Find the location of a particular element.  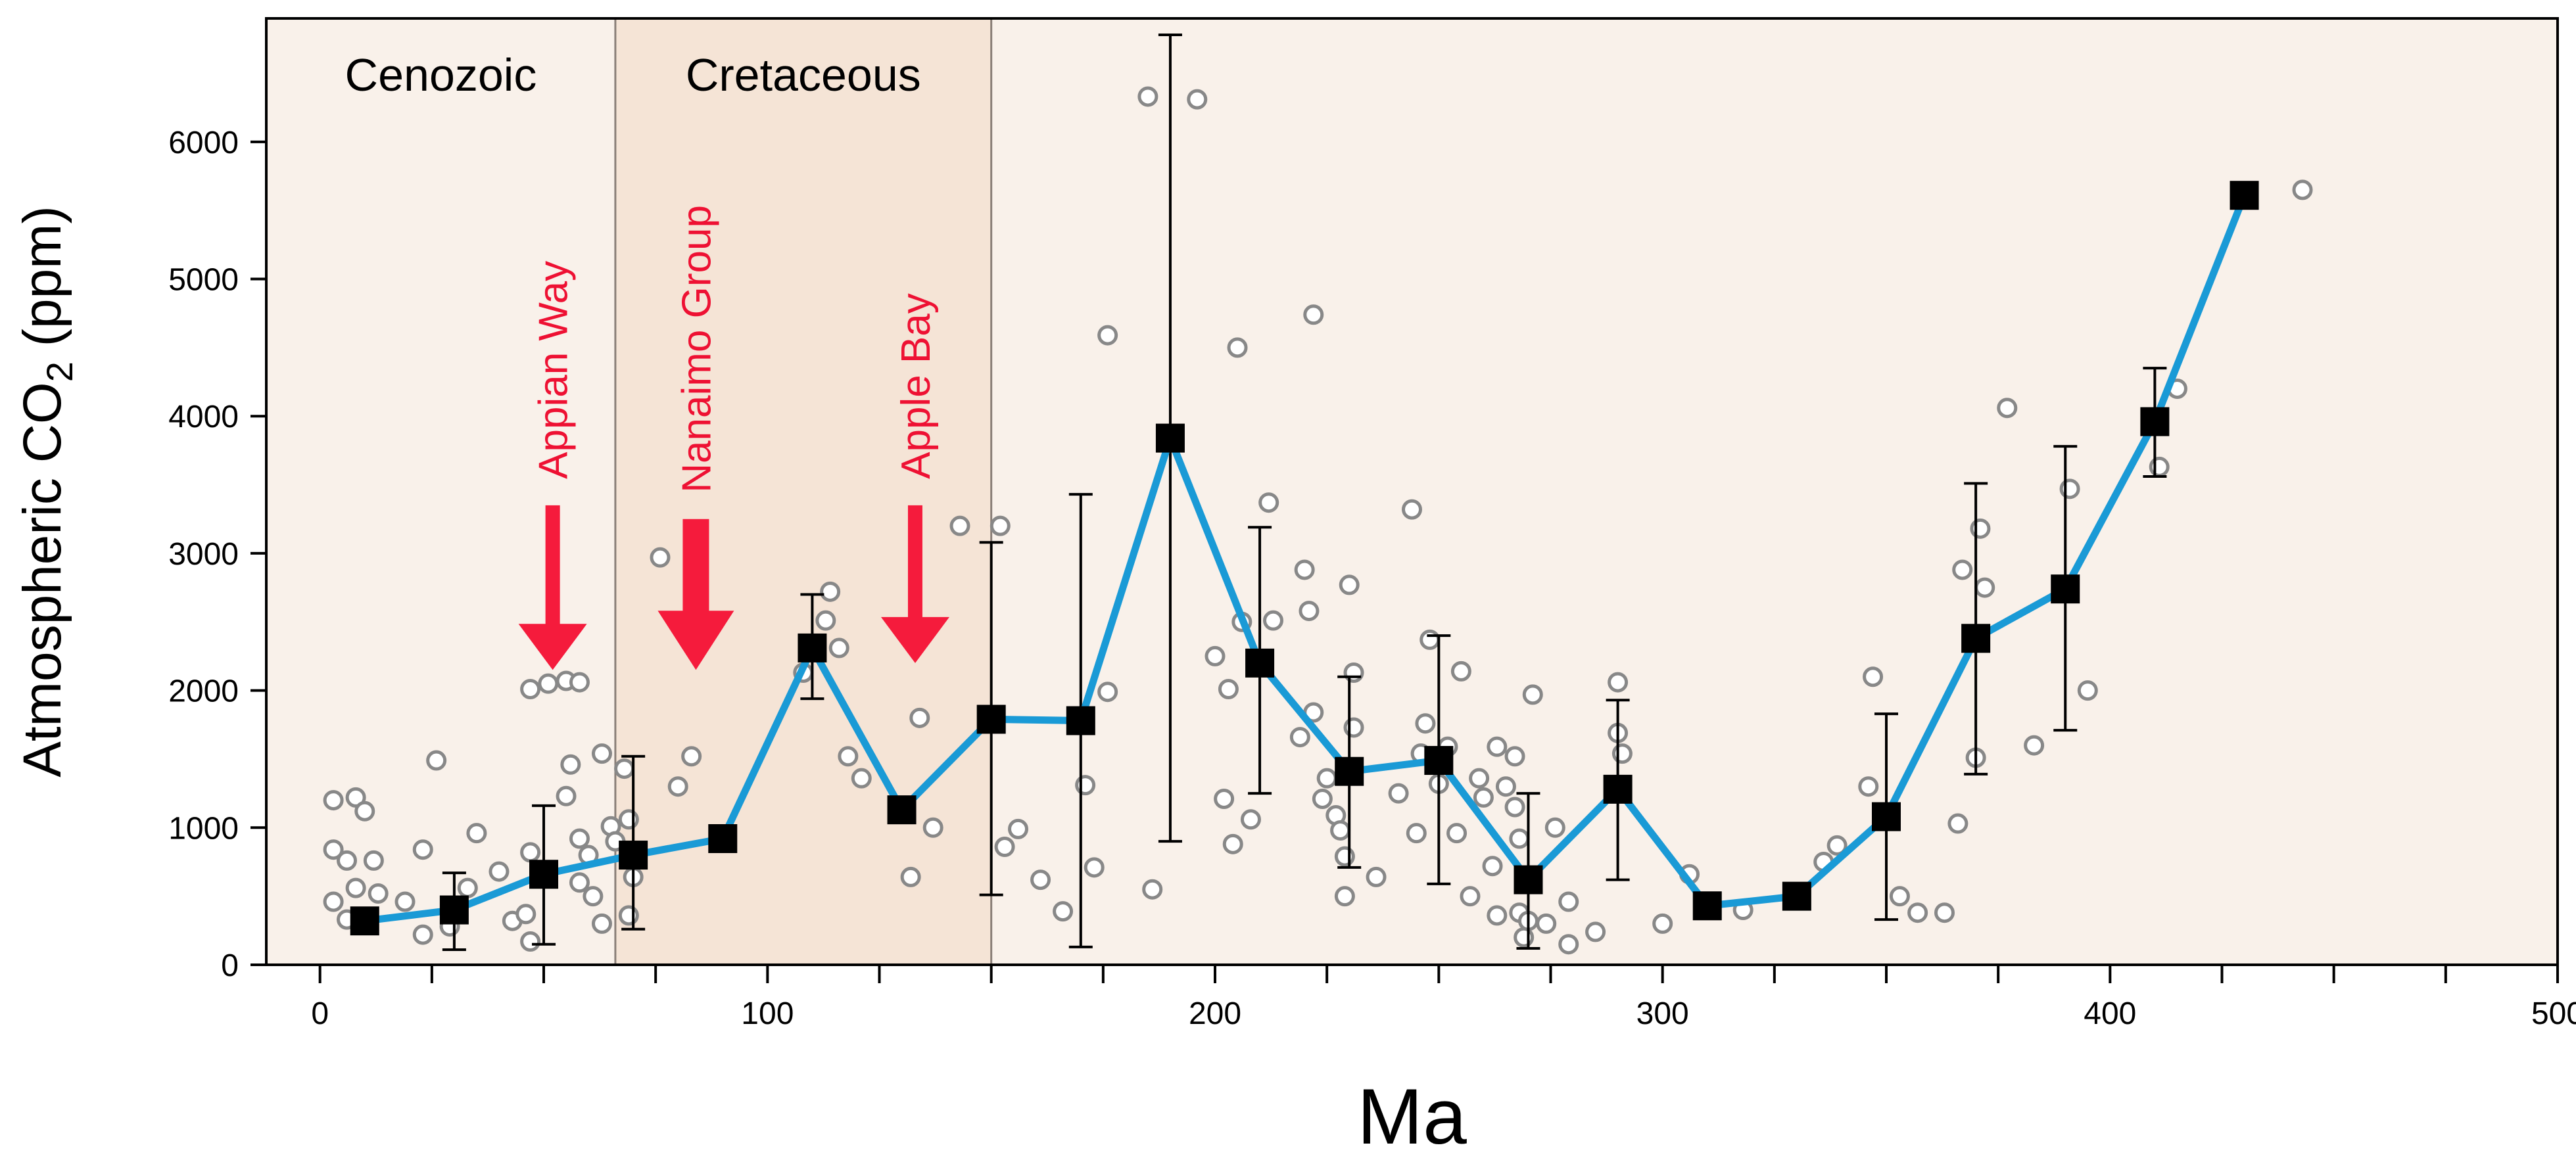

y-tick-label: 3000 is located at coordinates (204, 555).